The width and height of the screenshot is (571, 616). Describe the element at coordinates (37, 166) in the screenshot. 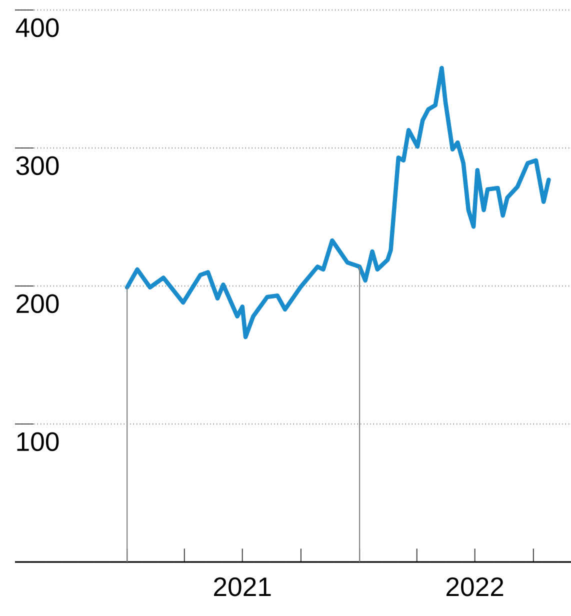

I see `y-tick-label: 300` at that location.